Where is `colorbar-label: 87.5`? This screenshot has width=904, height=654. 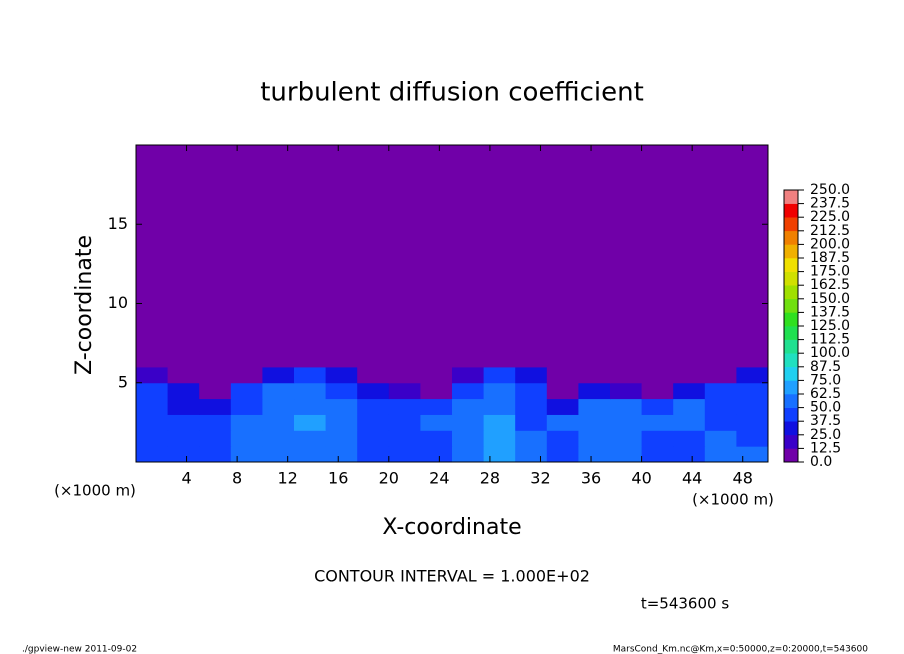
colorbar-label: 87.5 is located at coordinates (825, 367).